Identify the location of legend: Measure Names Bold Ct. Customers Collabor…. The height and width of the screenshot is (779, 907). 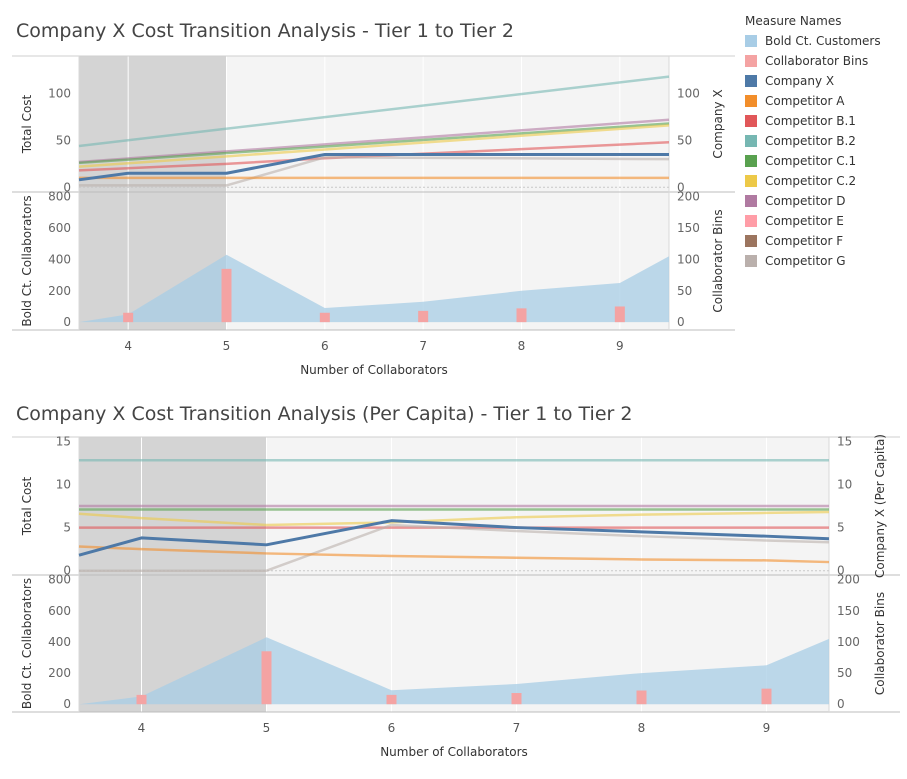
(813, 142).